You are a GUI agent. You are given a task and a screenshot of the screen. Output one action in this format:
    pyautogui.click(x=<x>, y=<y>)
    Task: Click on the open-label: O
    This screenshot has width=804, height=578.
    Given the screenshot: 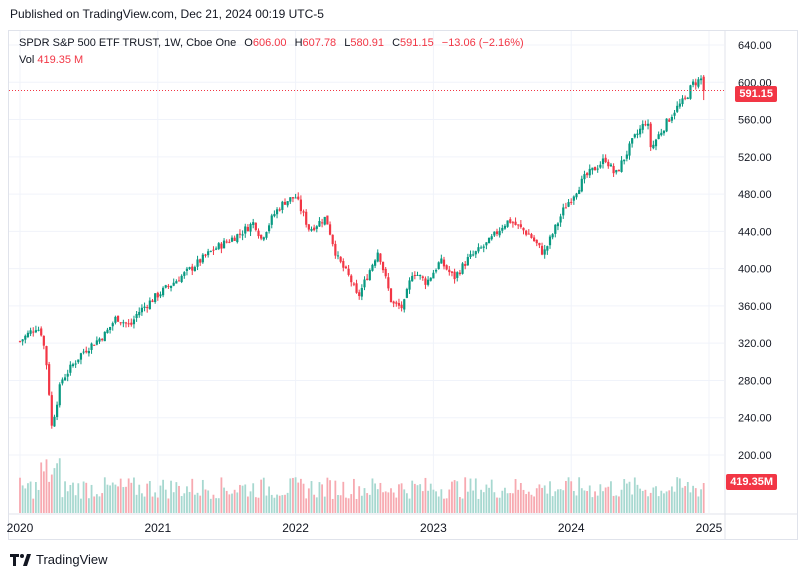 What is the action you would take?
    pyautogui.click(x=248, y=43)
    